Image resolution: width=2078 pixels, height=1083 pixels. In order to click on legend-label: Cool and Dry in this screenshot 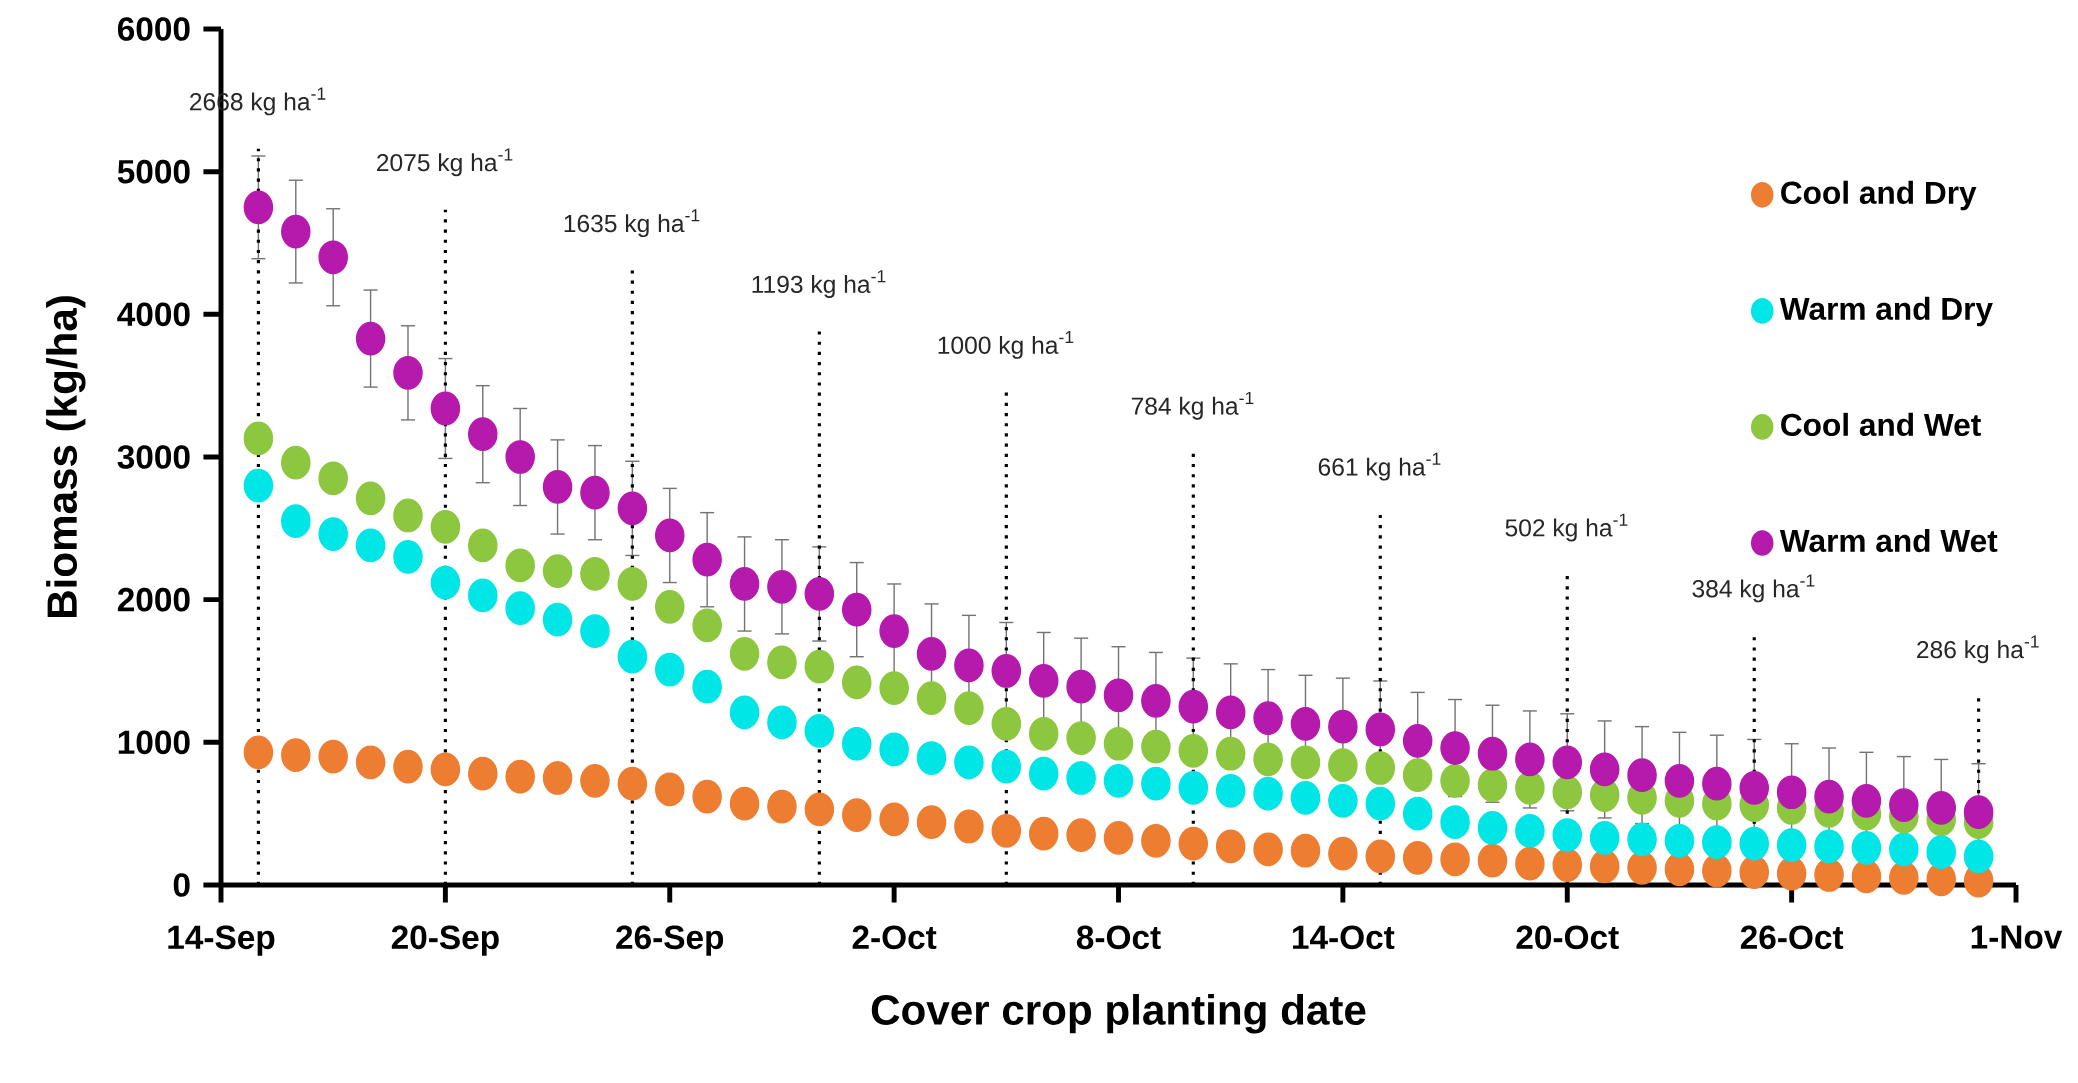, I will do `click(1879, 195)`.